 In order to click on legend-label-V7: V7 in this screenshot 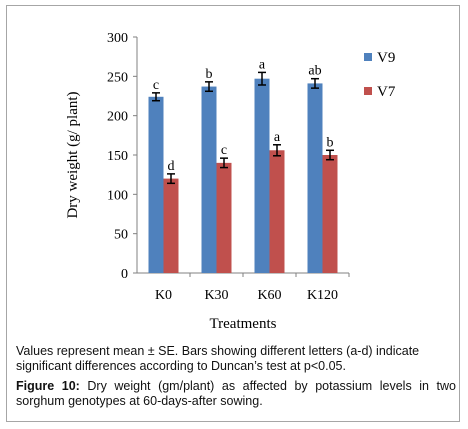, I will do `click(386, 92)`.